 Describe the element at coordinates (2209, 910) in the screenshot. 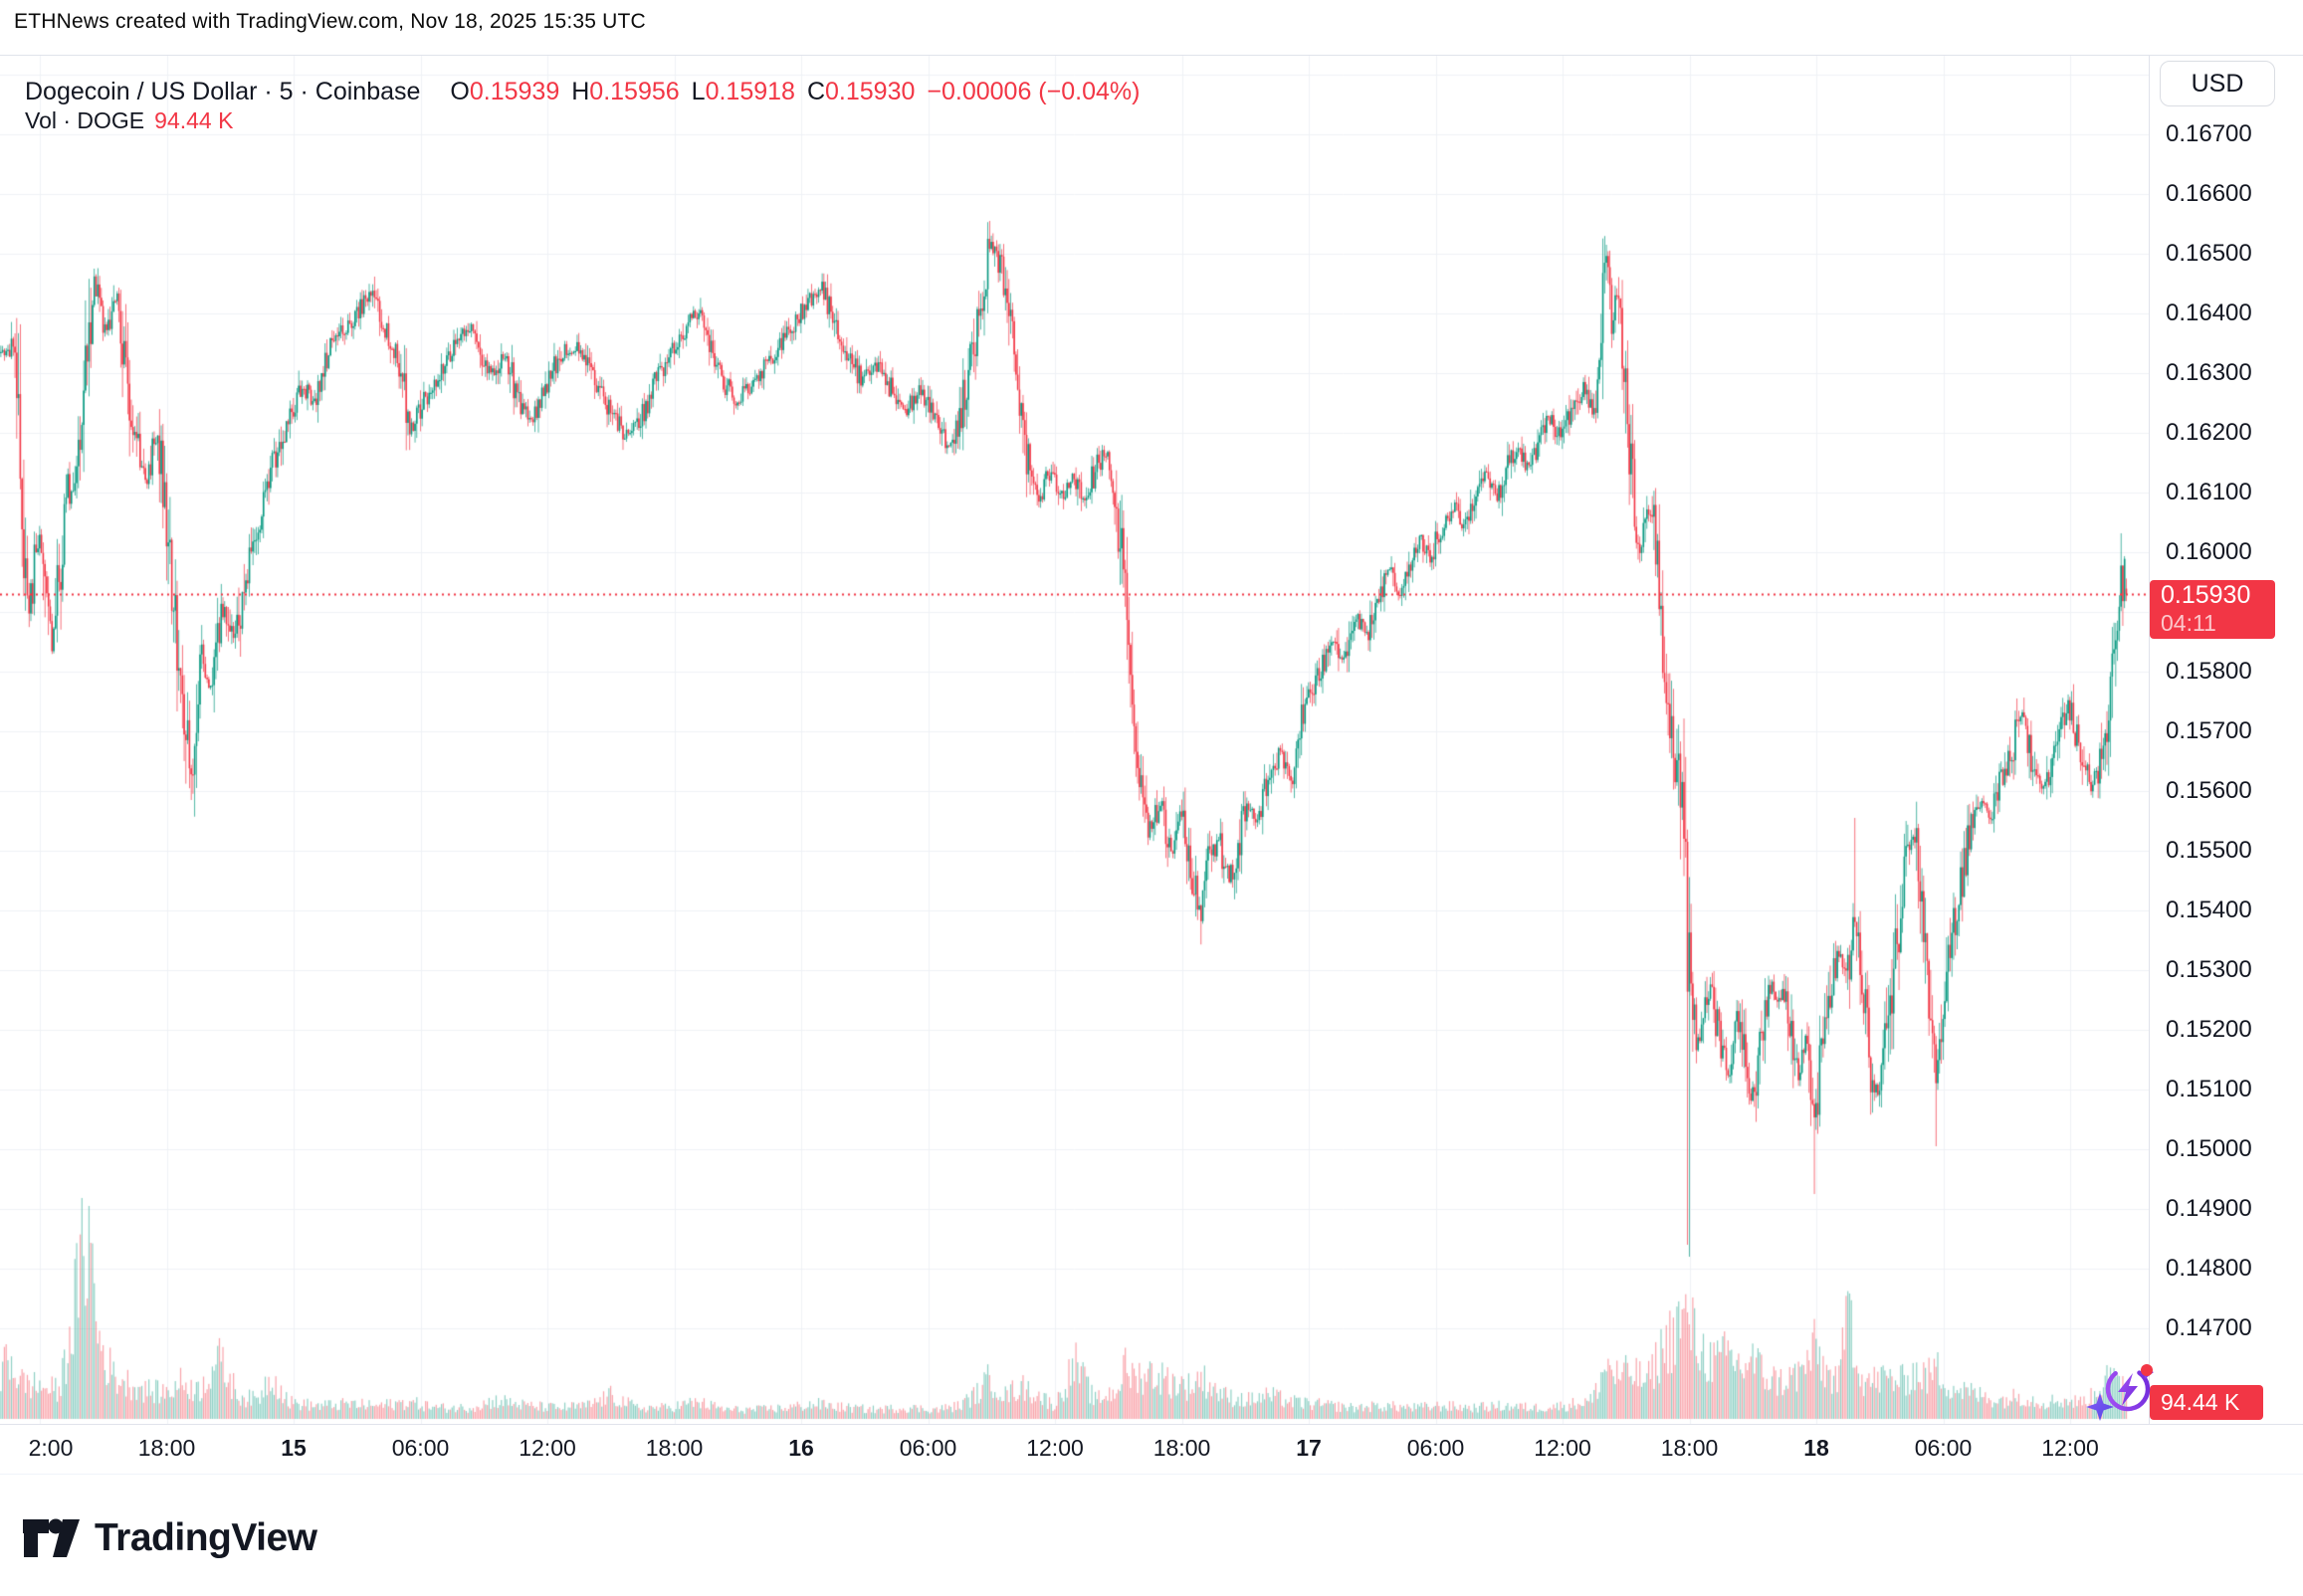

I see `price-axis-label: 0.15400` at that location.